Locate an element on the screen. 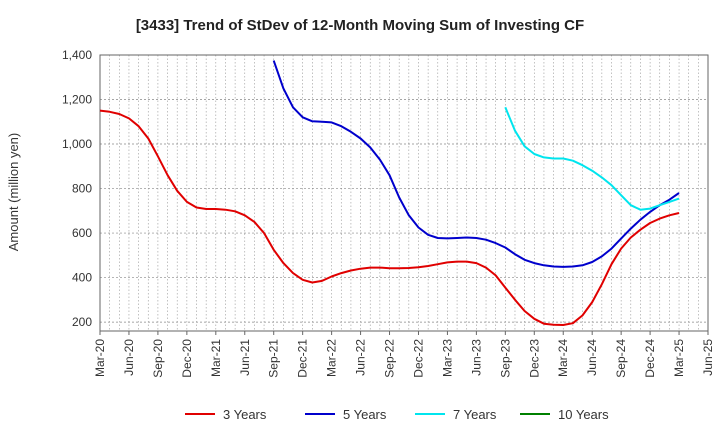  x-tick-label: Sep-22 is located at coordinates (390, 358).